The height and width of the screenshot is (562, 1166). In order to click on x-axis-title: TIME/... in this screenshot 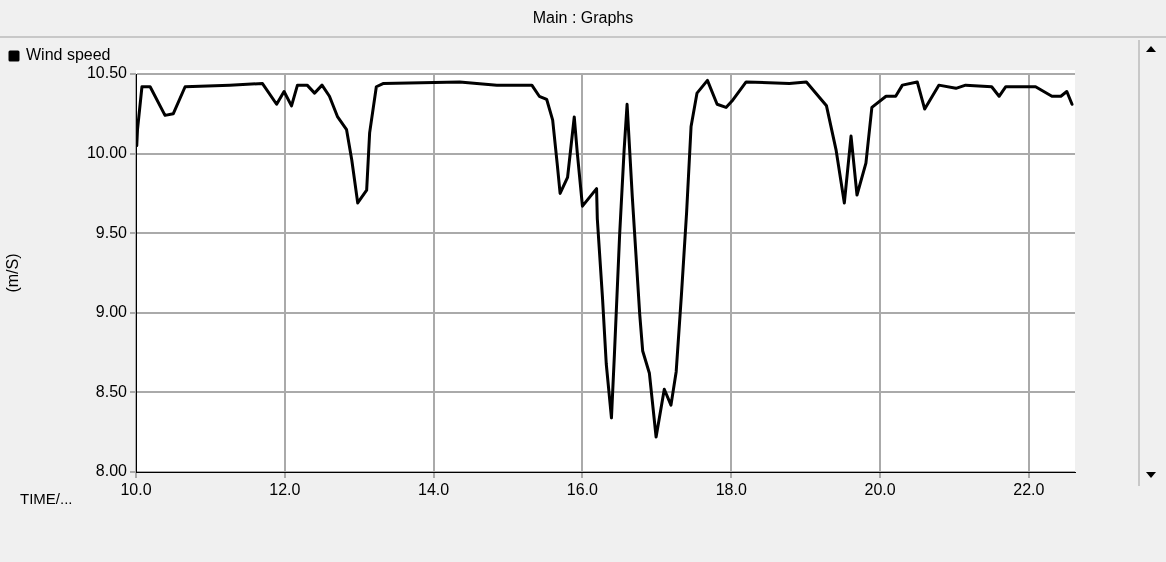, I will do `click(46, 499)`.